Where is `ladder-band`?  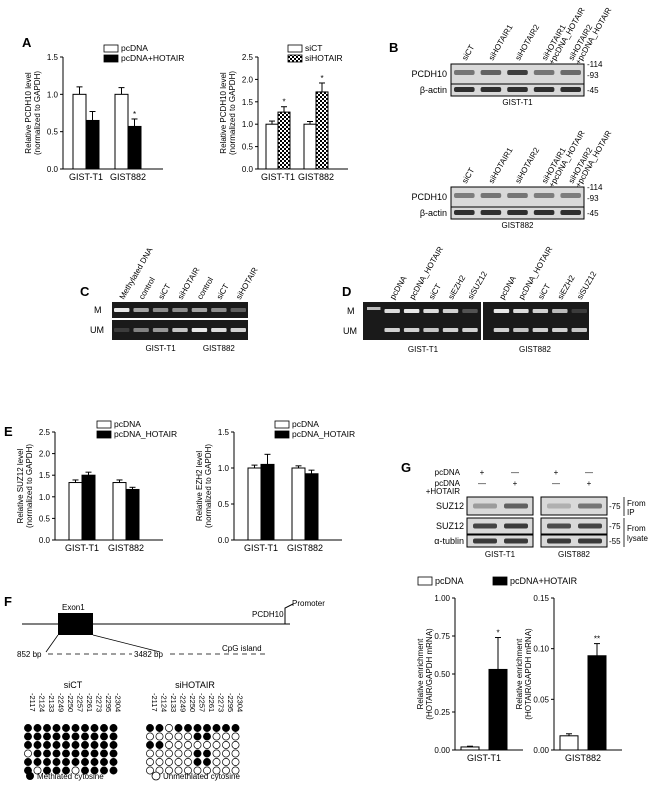
ladder-band is located at coordinates (374, 308).